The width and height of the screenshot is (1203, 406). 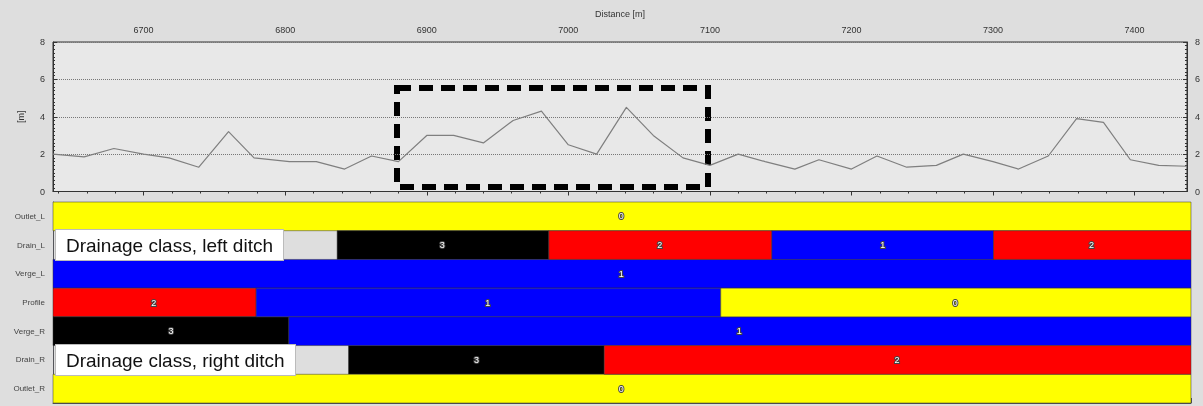 What do you see at coordinates (42, 42) in the screenshot?
I see `y-tick-label: 8` at bounding box center [42, 42].